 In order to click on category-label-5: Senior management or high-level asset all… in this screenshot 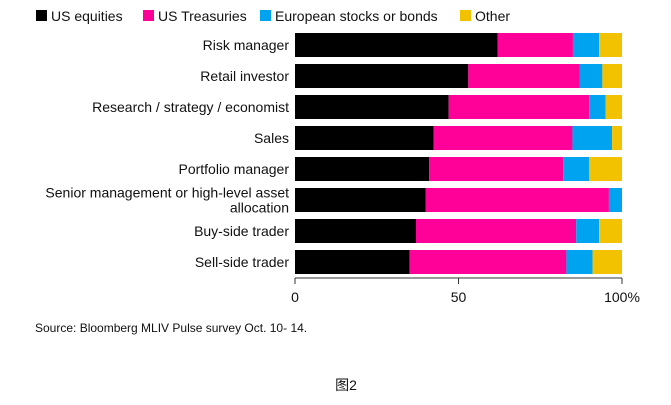, I will do `click(167, 200)`.